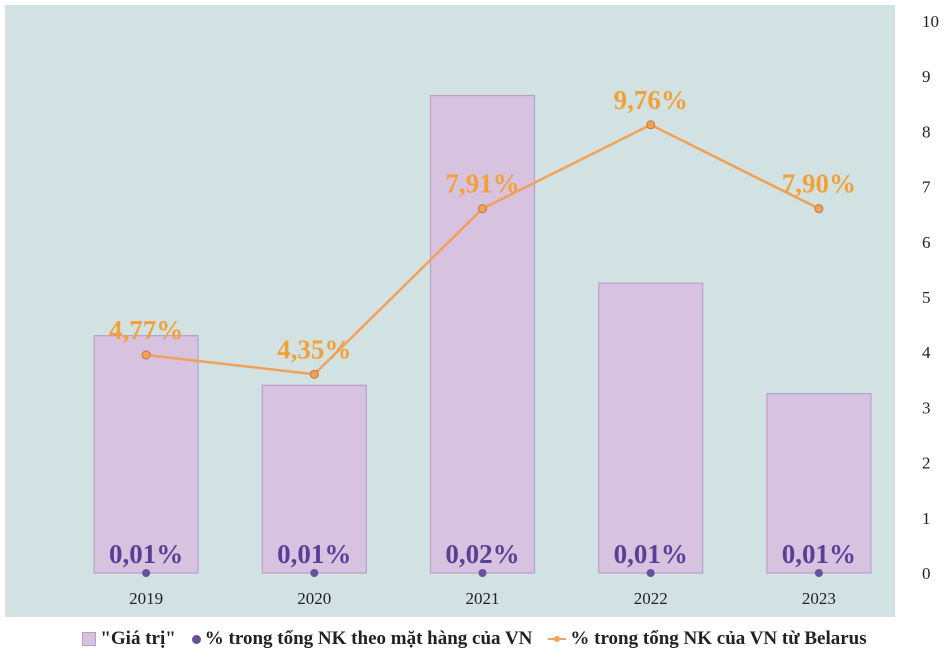 Image resolution: width=949 pixels, height=669 pixels. Describe the element at coordinates (651, 125) in the screenshot. I see `line-point-2022` at that location.